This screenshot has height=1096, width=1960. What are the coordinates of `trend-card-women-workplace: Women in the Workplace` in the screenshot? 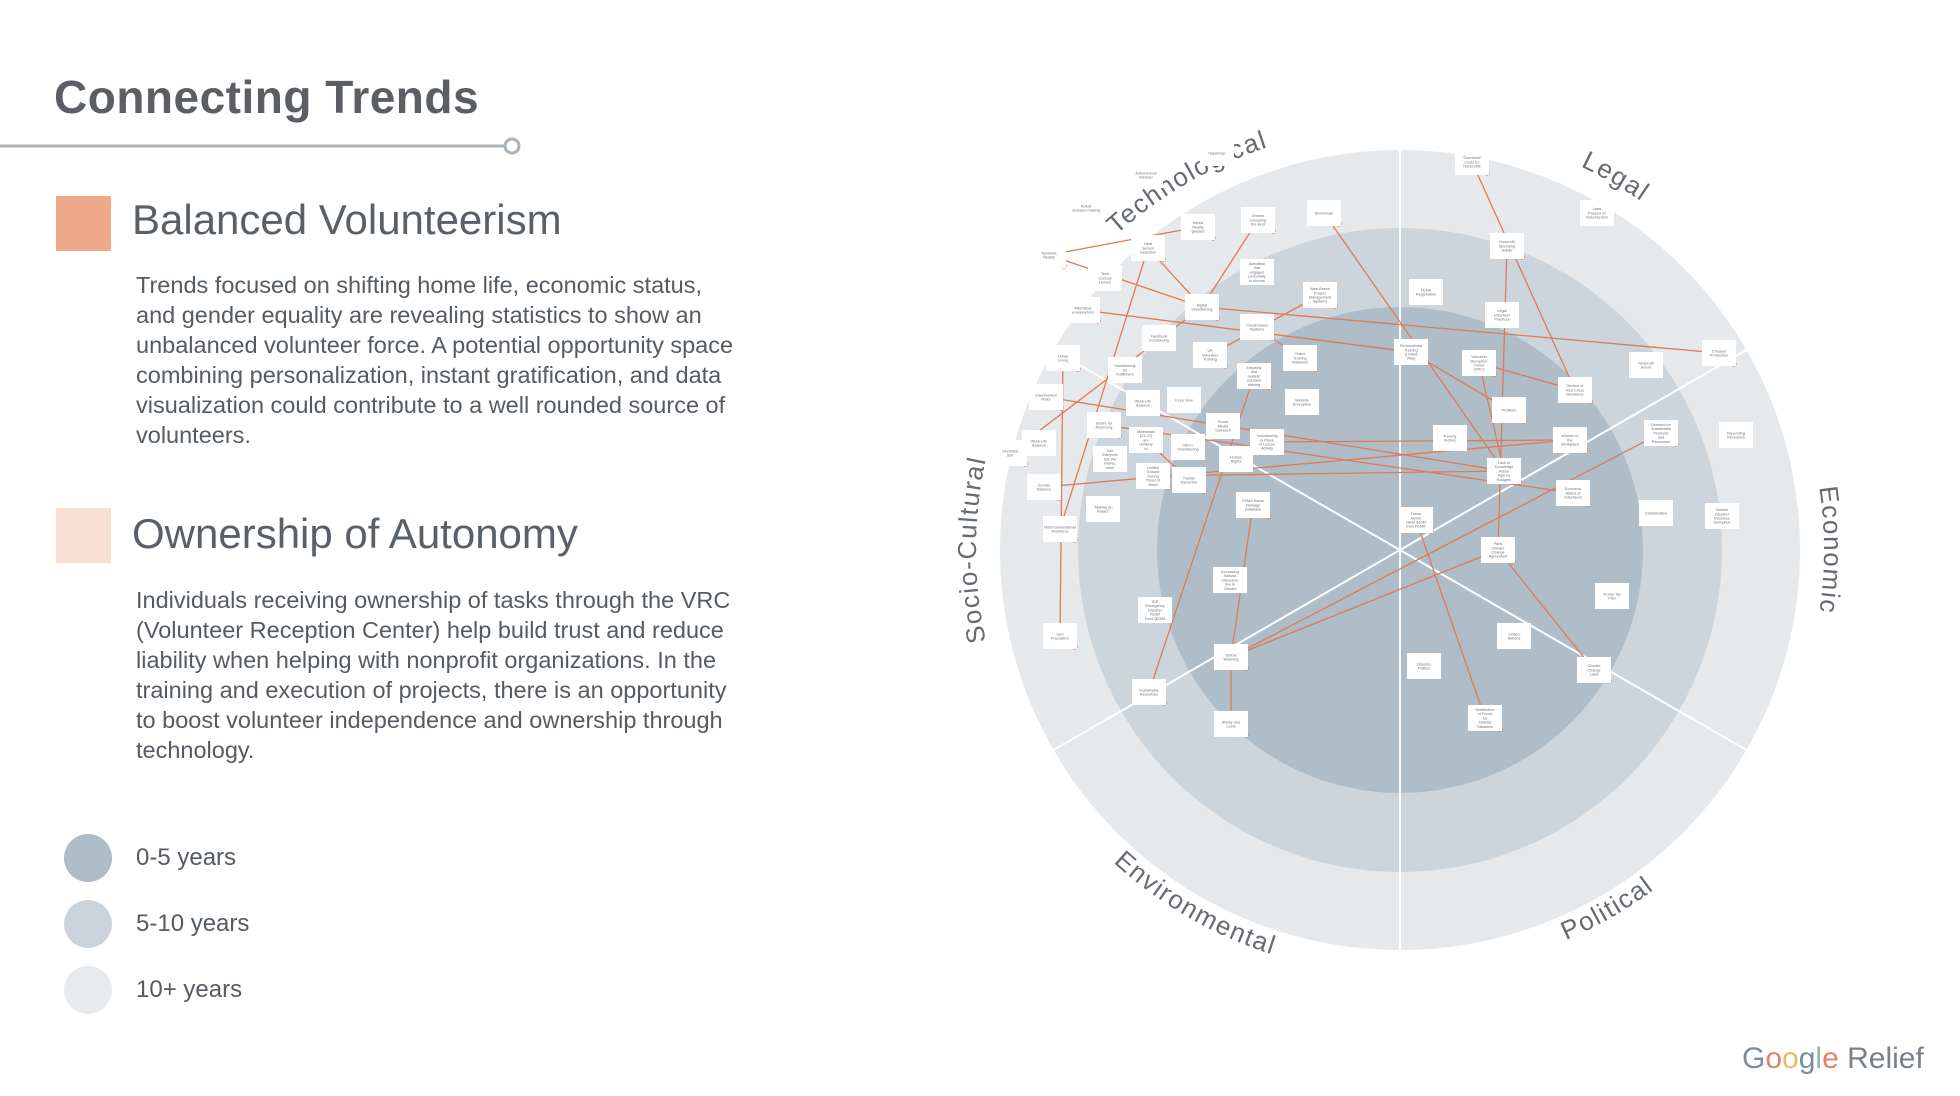 It's located at (1570, 440).